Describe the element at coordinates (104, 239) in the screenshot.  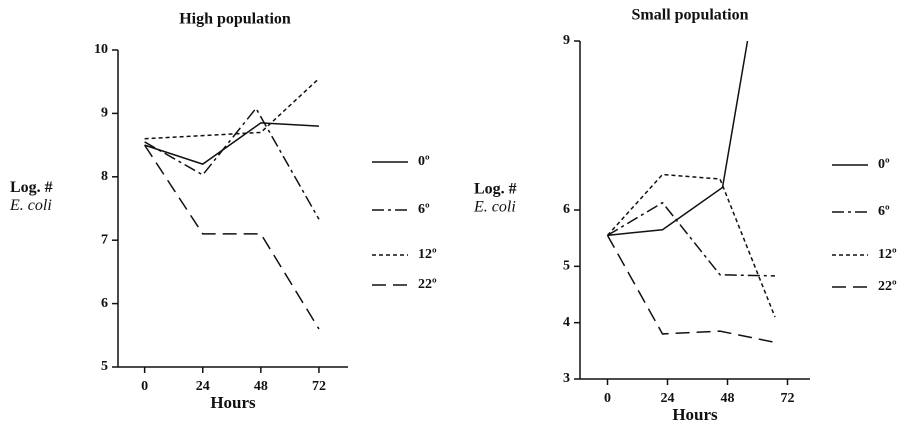
I see `y-tick-label: 7` at that location.